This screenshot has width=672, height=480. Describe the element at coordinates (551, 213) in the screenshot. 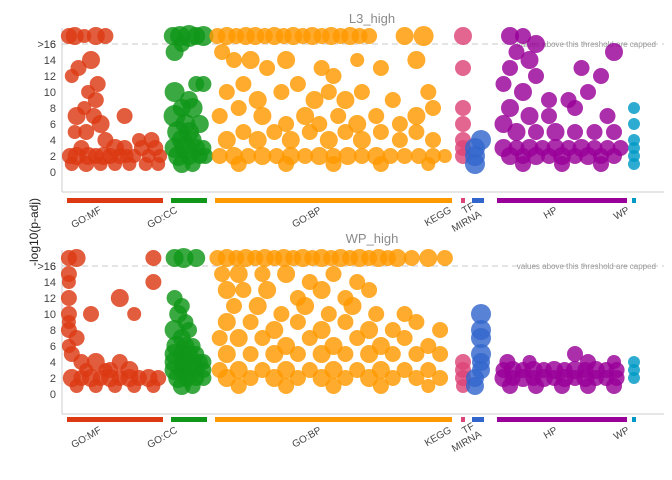

I see `source-label-hp: HP` at that location.